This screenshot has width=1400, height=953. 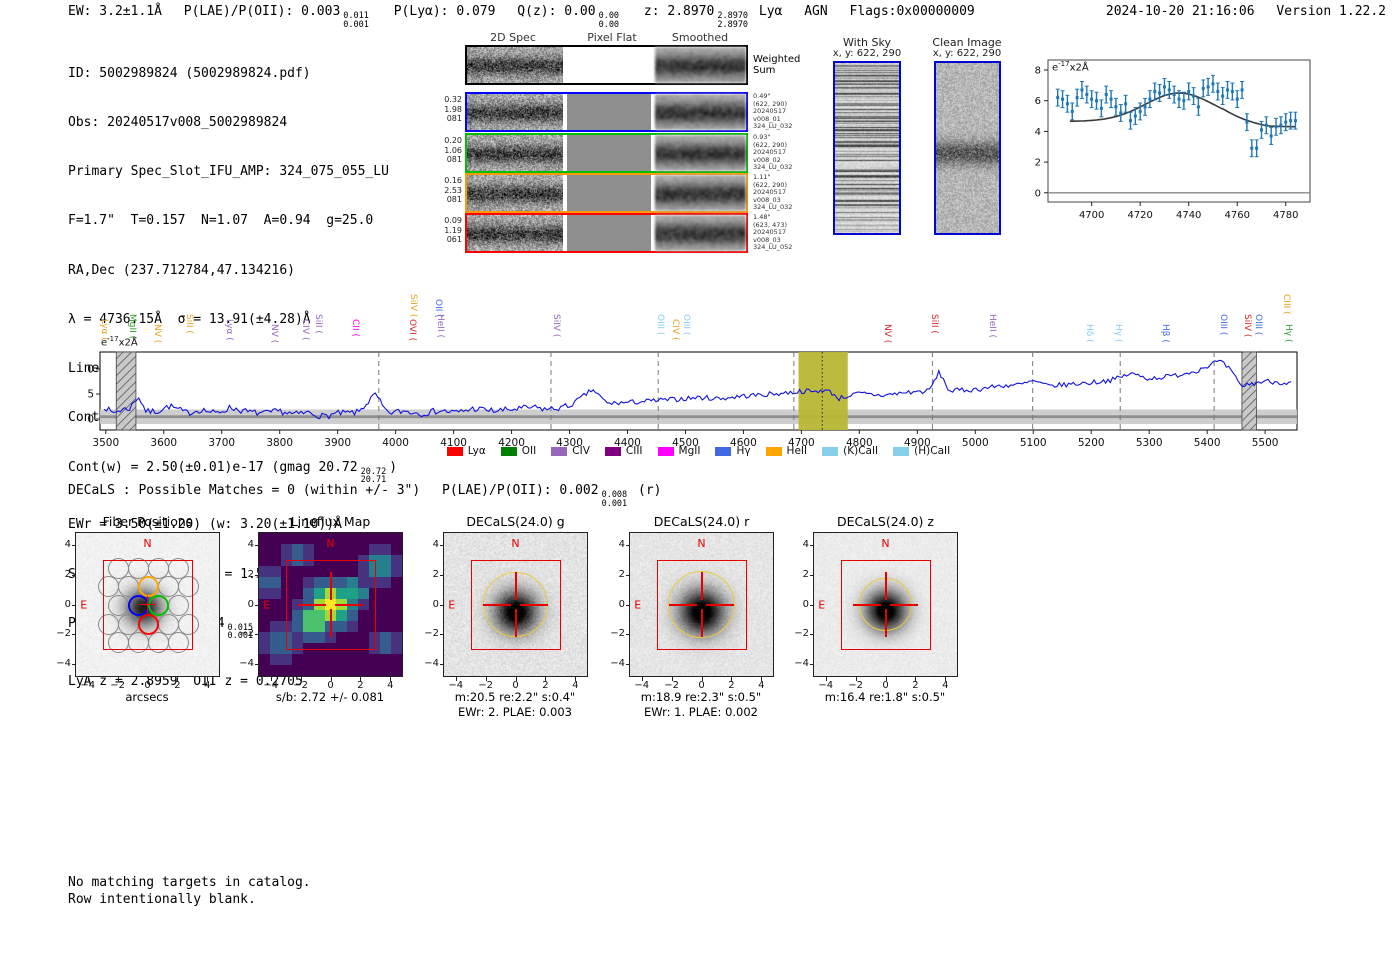 What do you see at coordinates (797, 451) in the screenshot?
I see `legend-label: HeII` at bounding box center [797, 451].